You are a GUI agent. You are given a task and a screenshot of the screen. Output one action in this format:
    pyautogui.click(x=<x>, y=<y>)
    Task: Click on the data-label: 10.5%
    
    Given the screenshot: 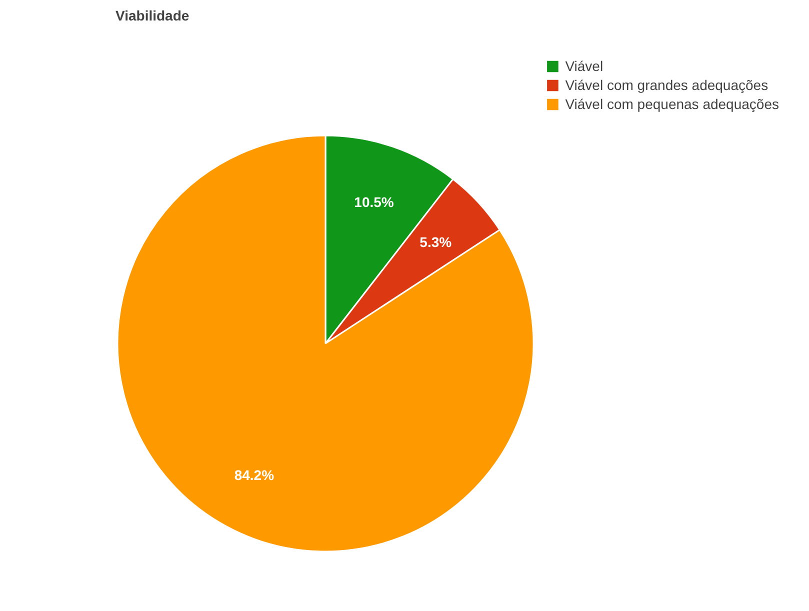 What is the action you would take?
    pyautogui.click(x=374, y=202)
    